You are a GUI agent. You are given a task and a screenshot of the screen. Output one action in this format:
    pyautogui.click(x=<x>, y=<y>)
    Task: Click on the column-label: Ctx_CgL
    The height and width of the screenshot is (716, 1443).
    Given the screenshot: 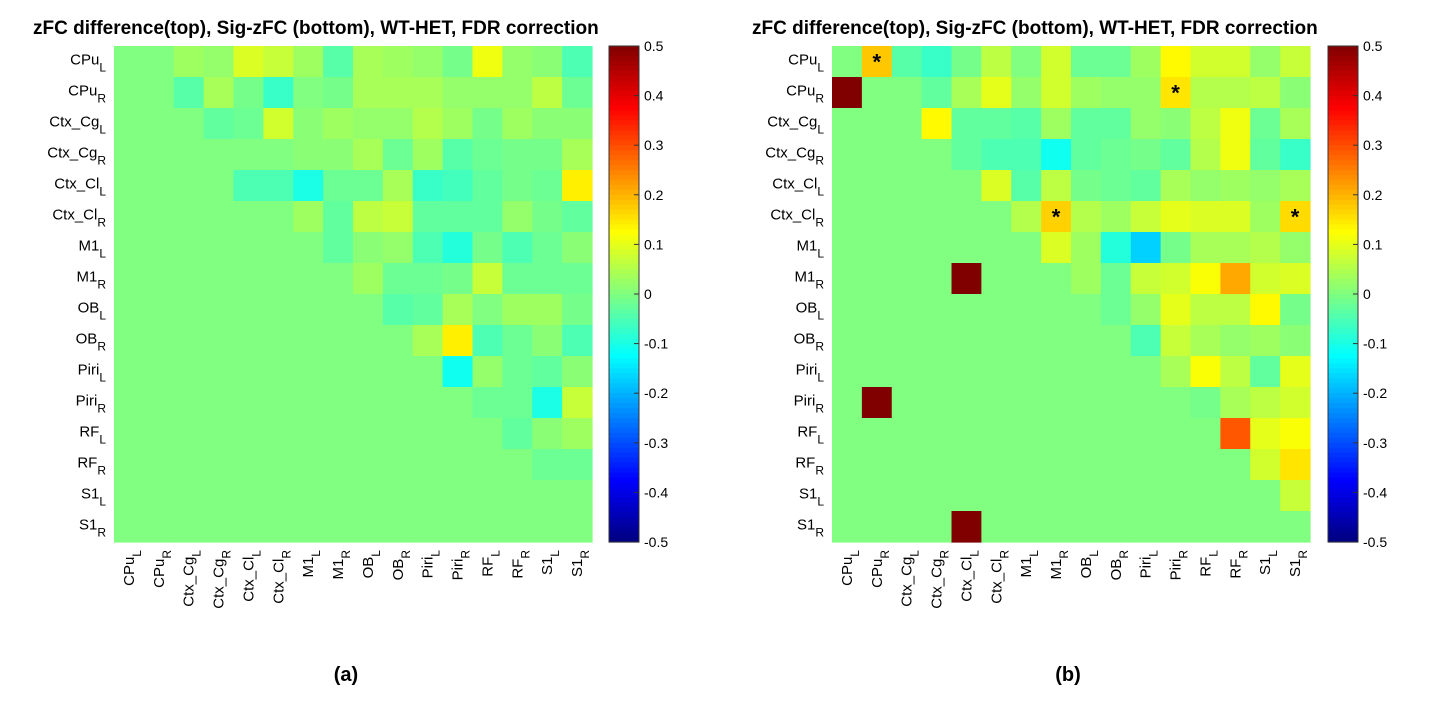 What is the action you would take?
    pyautogui.click(x=192, y=578)
    